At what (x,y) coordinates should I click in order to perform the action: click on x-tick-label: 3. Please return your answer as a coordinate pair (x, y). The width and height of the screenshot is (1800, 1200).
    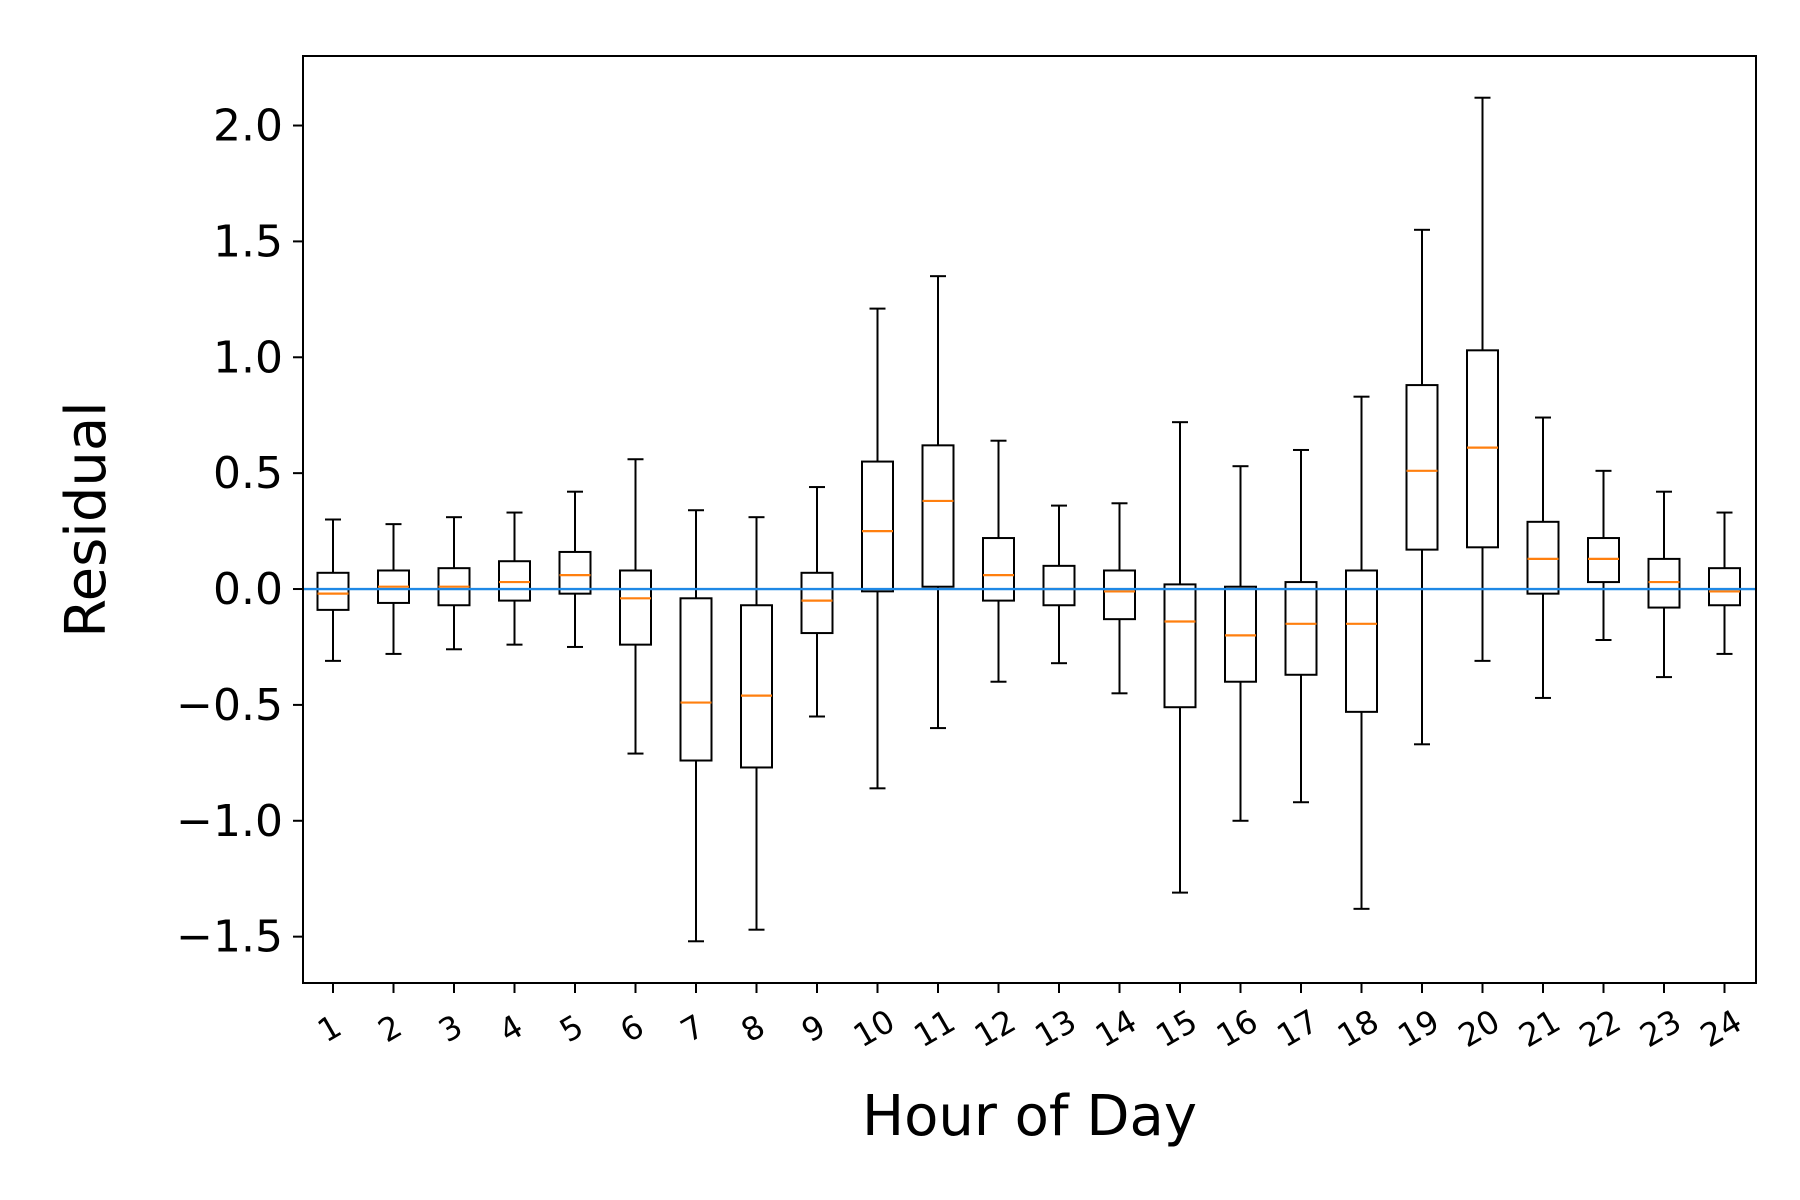
    Looking at the image, I should click on (450, 1028).